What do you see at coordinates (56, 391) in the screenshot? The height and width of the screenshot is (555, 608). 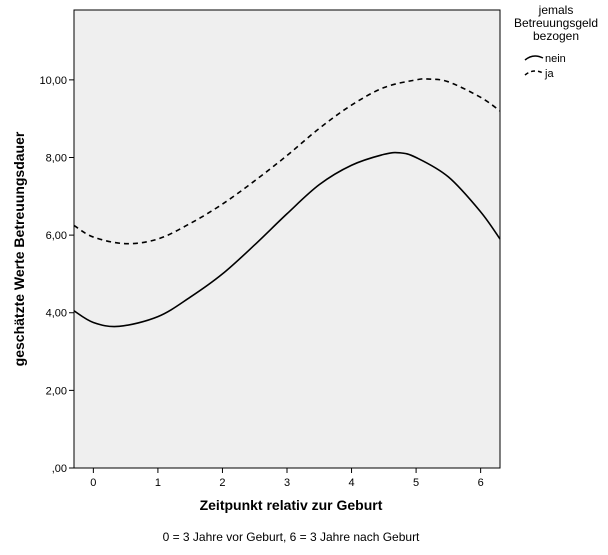 I see `y-tick-label: 2,00` at bounding box center [56, 391].